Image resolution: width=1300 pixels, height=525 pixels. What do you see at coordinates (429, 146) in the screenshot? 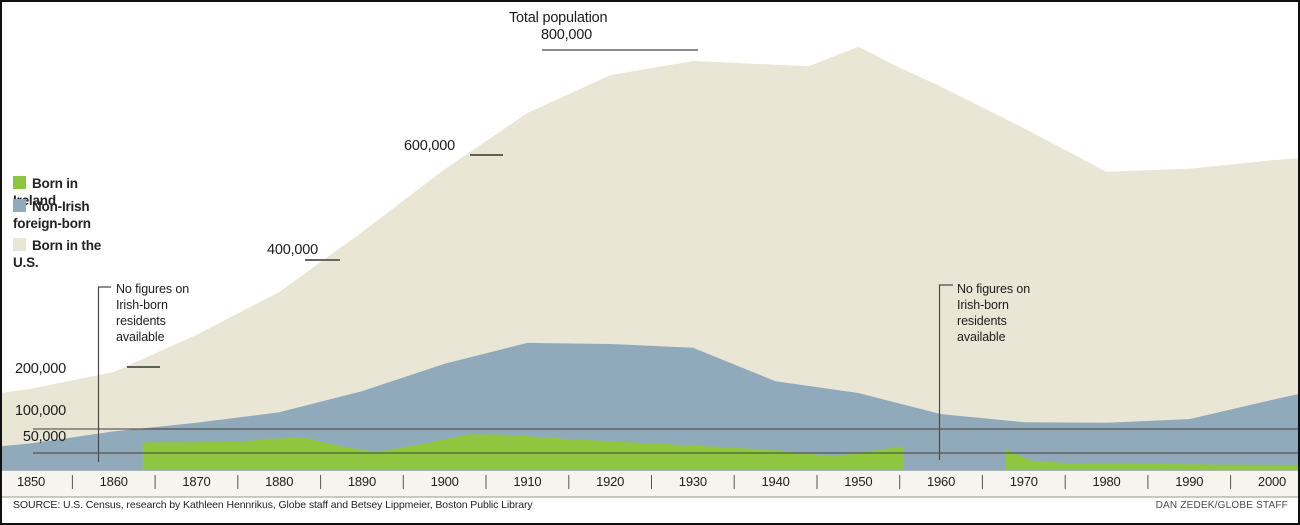
I see `y-label-600000: 600,000` at bounding box center [429, 146].